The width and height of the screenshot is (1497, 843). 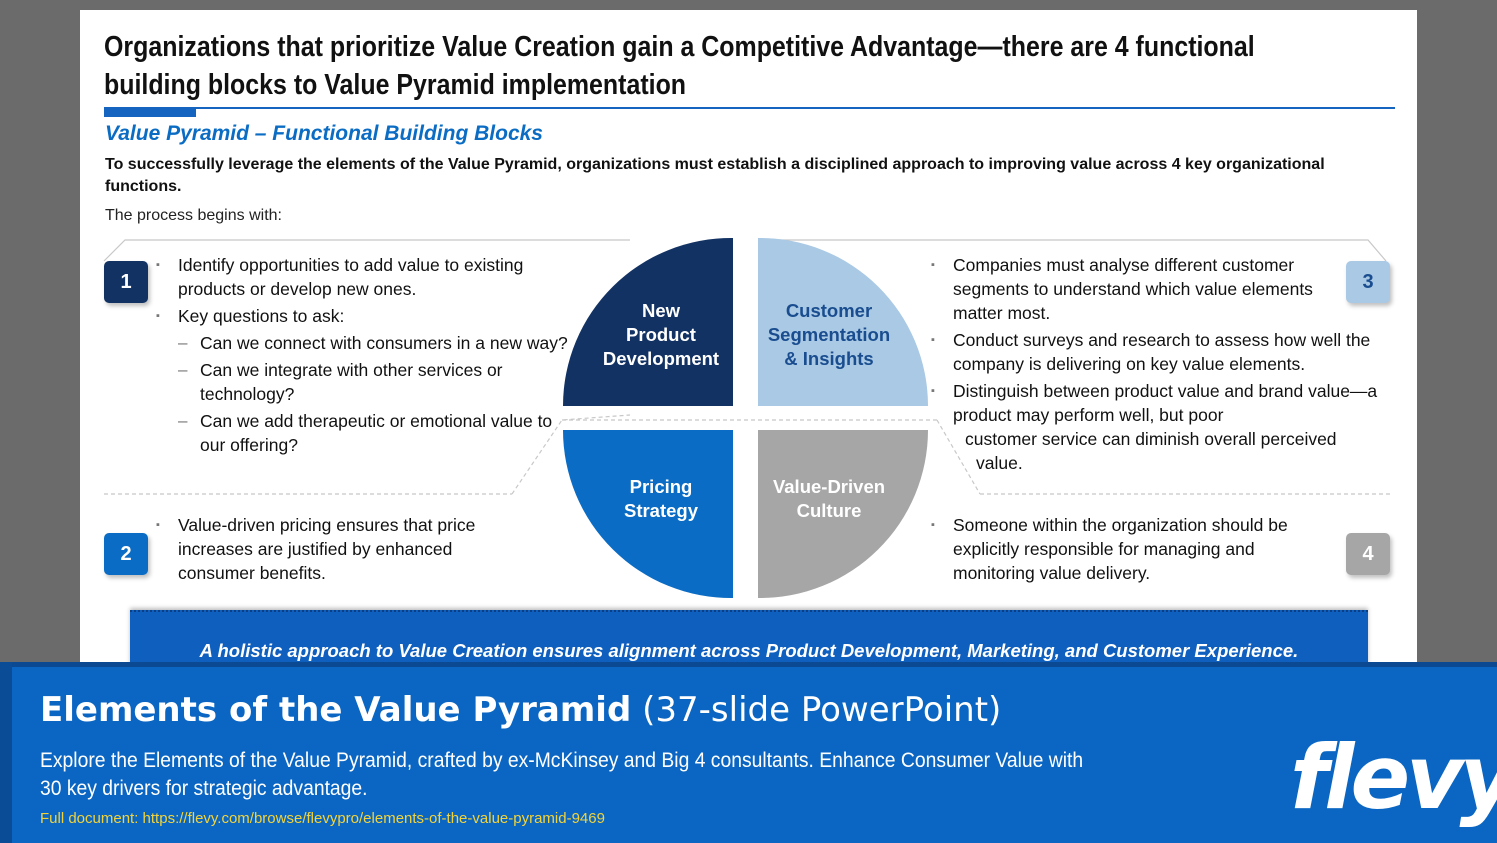 I want to click on process-begins-text: The process begins with:, so click(x=193, y=215).